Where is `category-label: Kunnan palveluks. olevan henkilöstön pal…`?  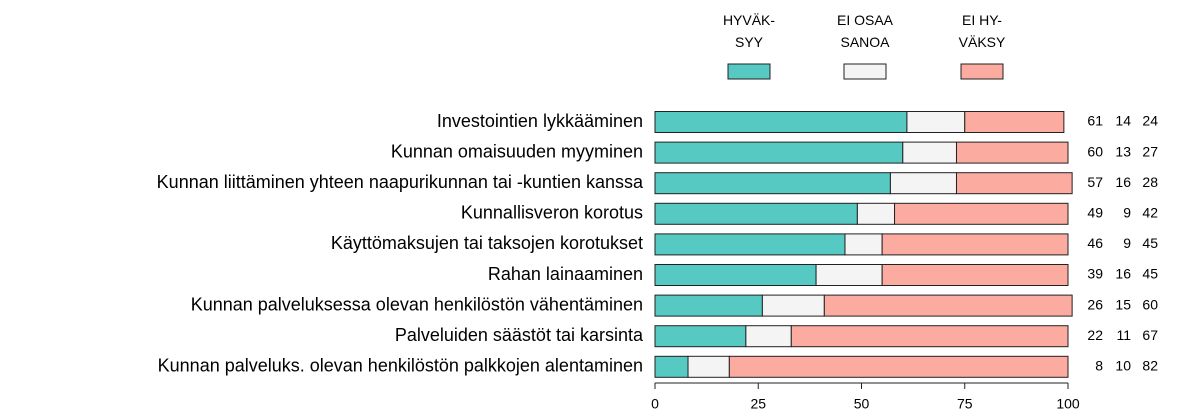
category-label: Kunnan palveluks. olevan henkilöstön pal… is located at coordinates (400, 366).